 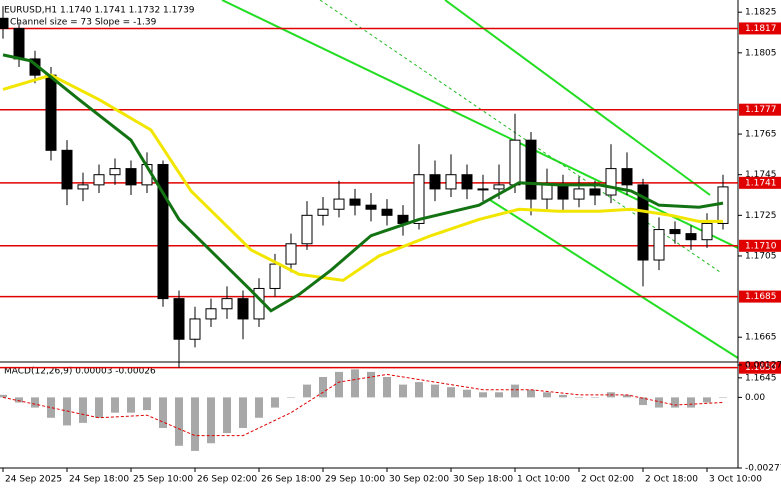 I want to click on x-tick-label: 2 Oct 02:00, so click(x=607, y=480).